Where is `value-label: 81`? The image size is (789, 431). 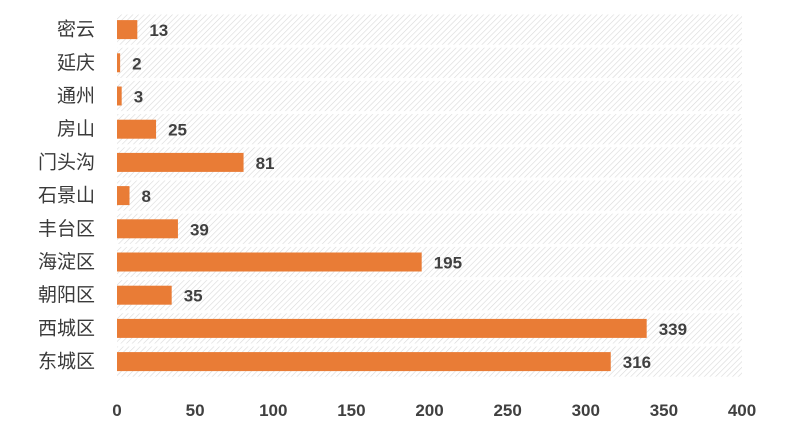 value-label: 81 is located at coordinates (265, 163).